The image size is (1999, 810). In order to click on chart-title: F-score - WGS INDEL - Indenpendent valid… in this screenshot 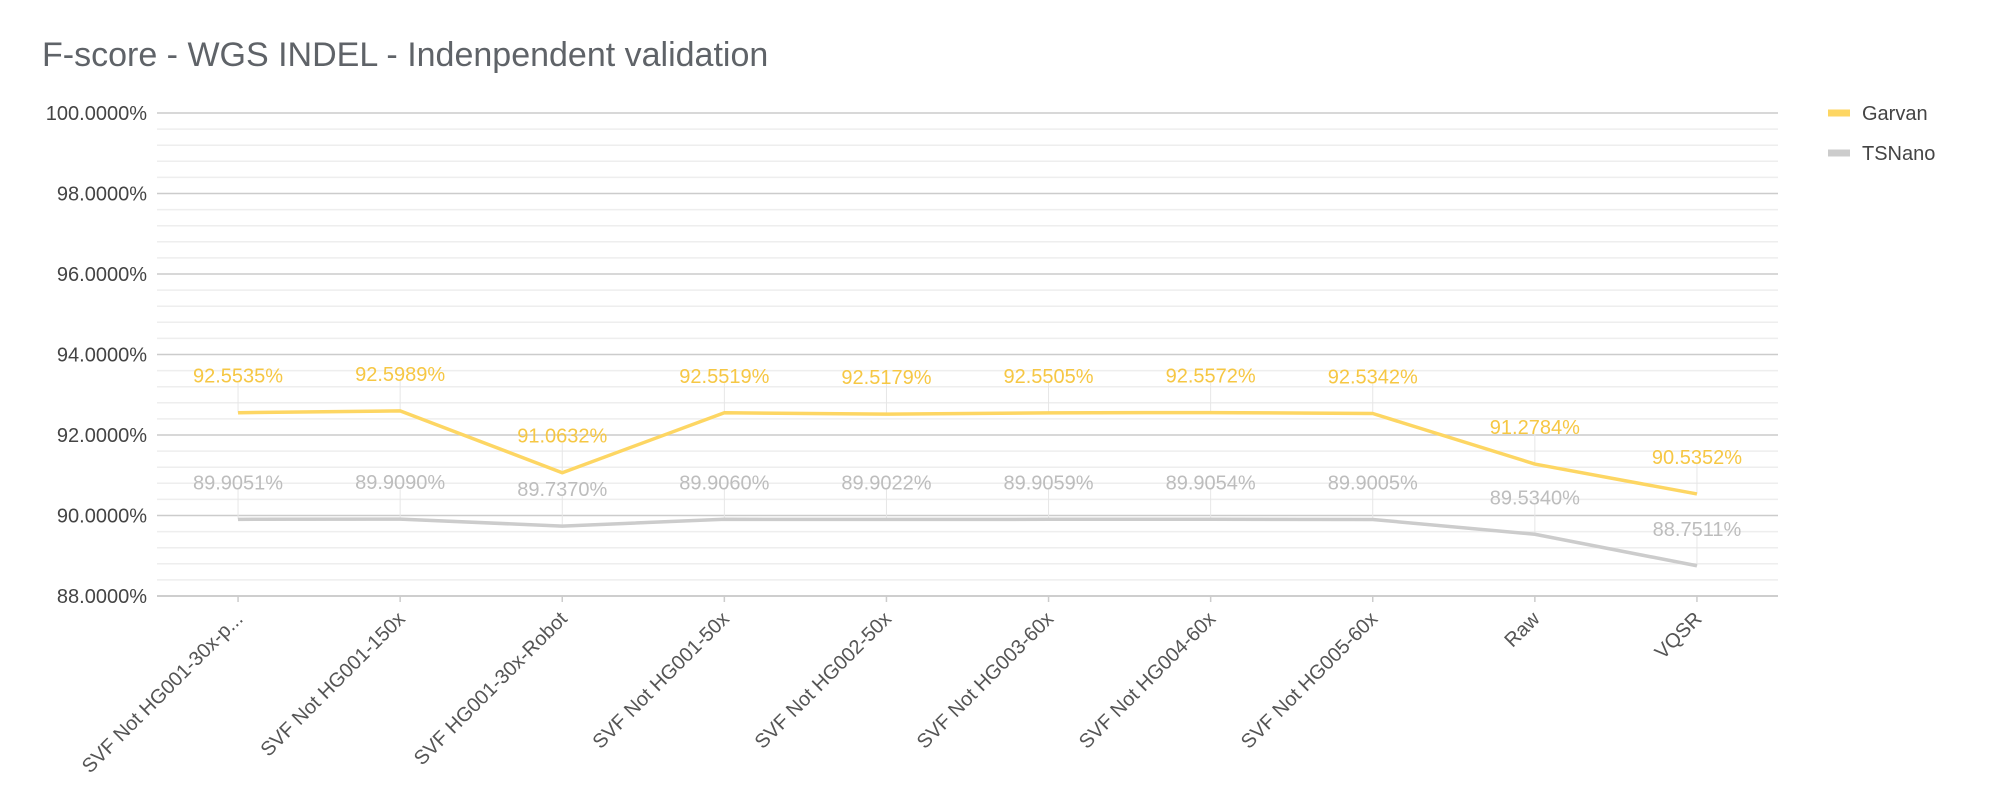, I will do `click(405, 55)`.